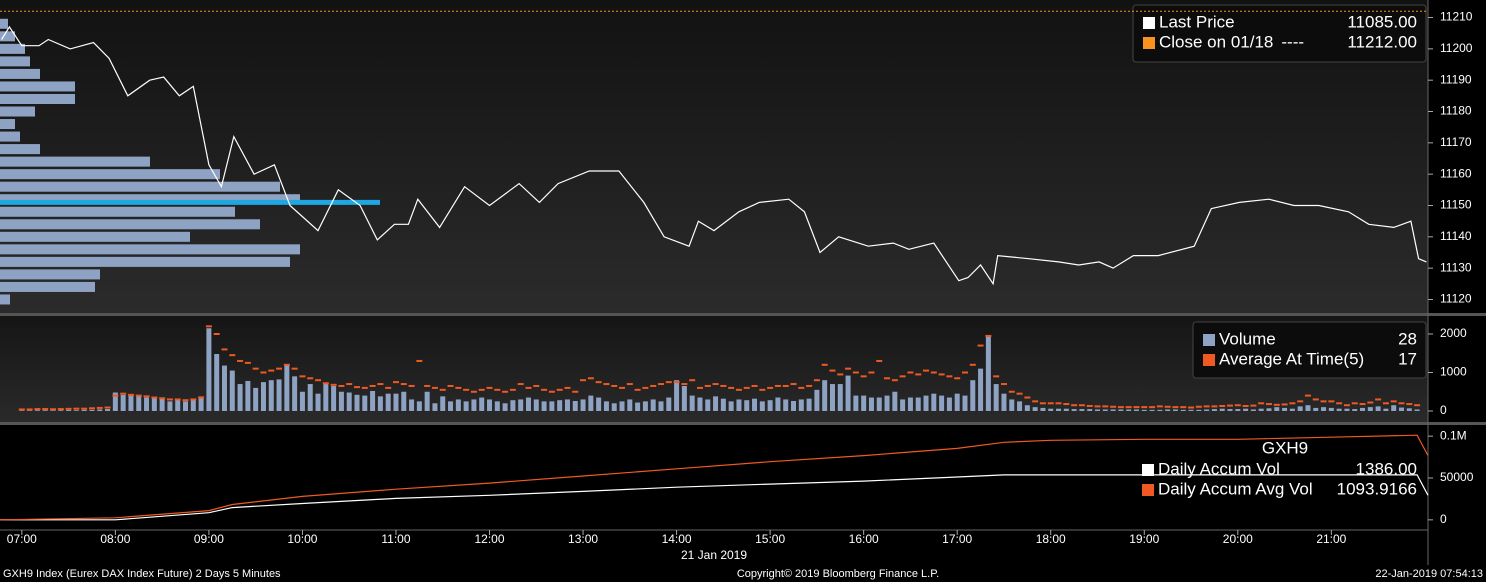 This screenshot has width=1486, height=582. I want to click on legend-label: Average At Time(5), so click(1291, 358).